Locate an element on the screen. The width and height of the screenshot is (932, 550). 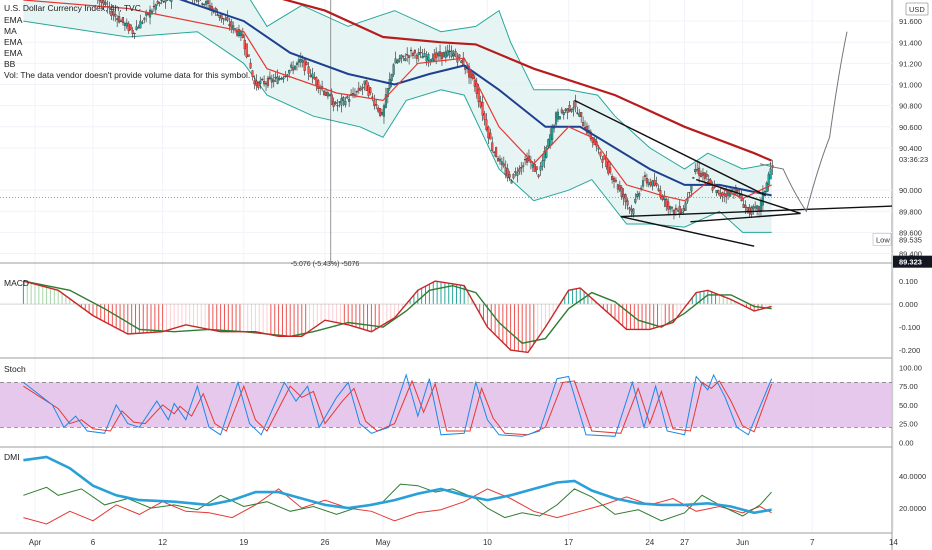
last-price-value: 89.323 is located at coordinates (910, 262).